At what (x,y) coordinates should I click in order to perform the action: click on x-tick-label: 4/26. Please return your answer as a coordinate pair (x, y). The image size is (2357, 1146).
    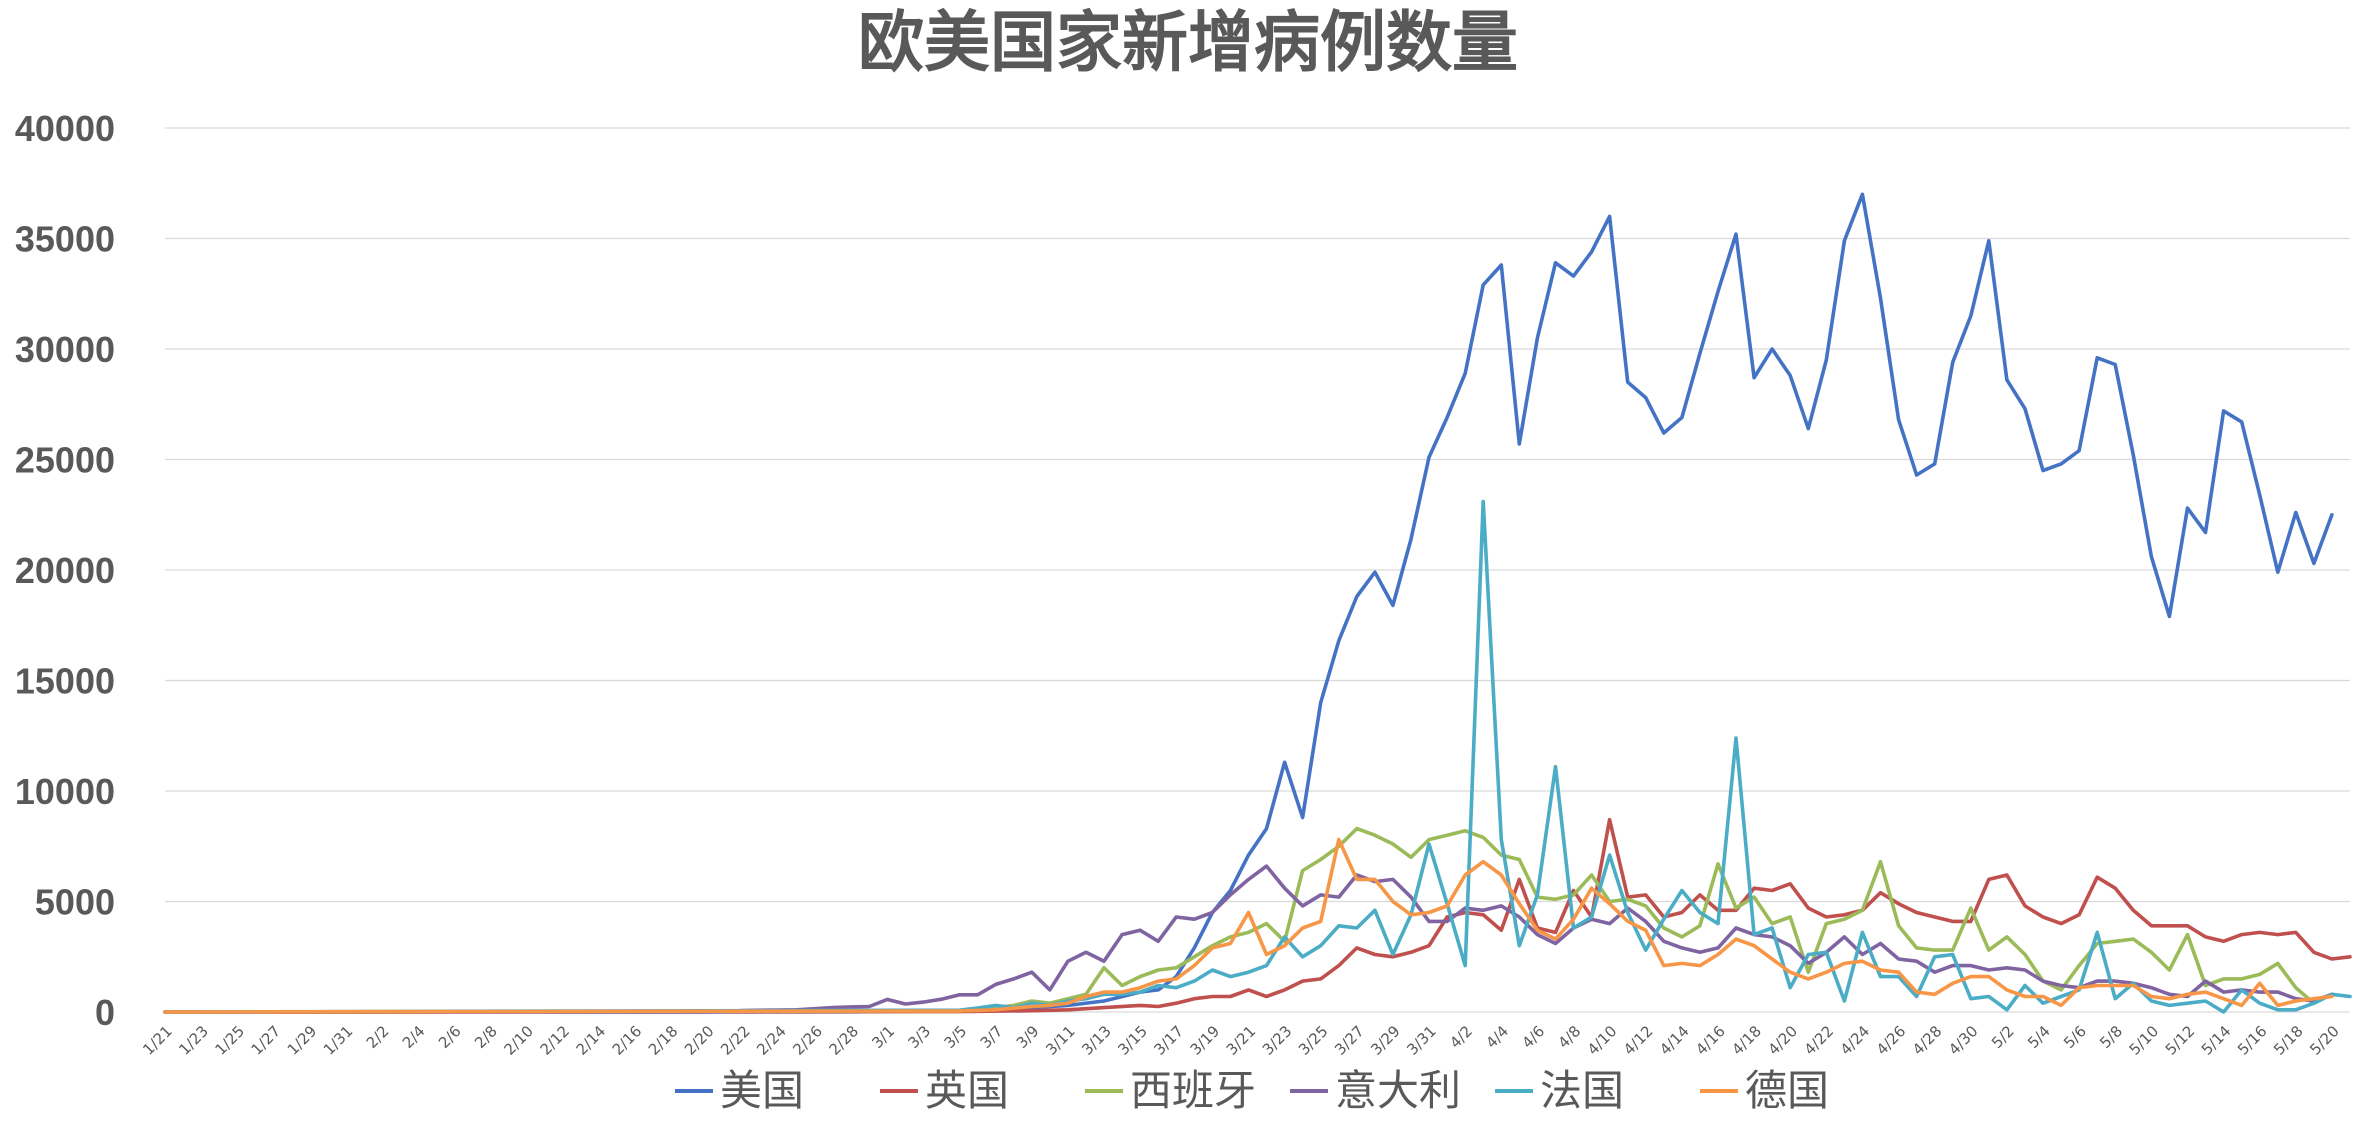
    Looking at the image, I should click on (1891, 1040).